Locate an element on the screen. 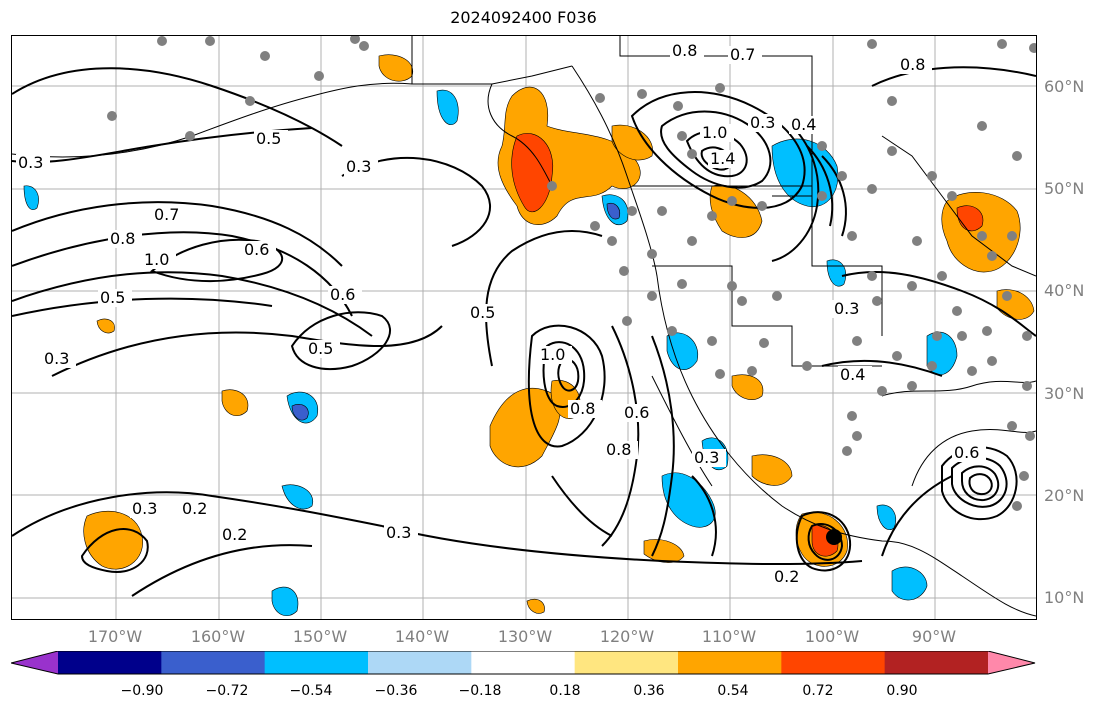  lon-label: 90°W is located at coordinates (934, 636).